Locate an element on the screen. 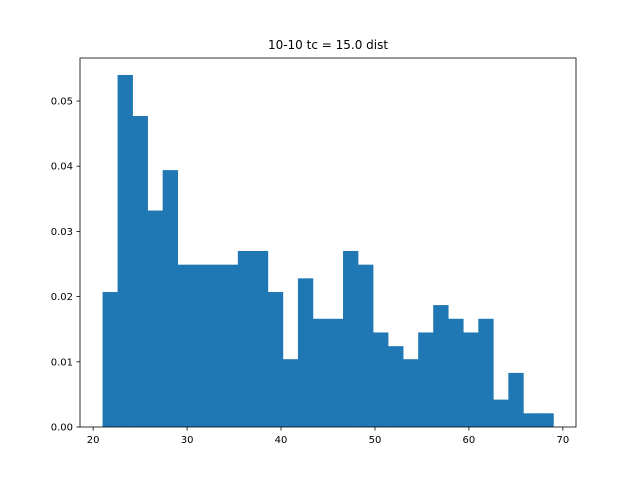  chart-title: 10-10 tc = 15.0 dist is located at coordinates (328, 45).